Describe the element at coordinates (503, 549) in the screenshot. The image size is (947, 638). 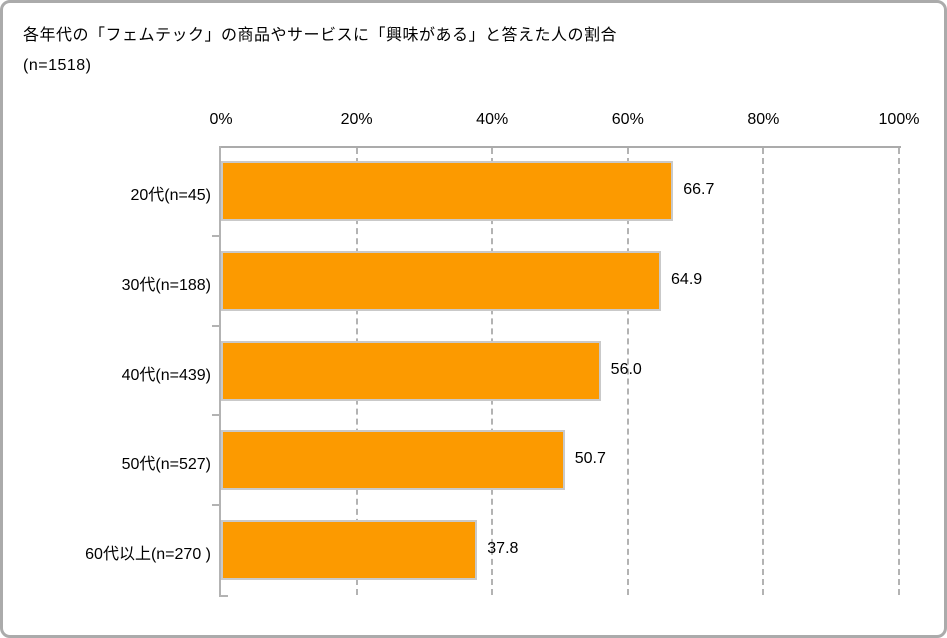
I see `bar-value-label: 37.8` at that location.